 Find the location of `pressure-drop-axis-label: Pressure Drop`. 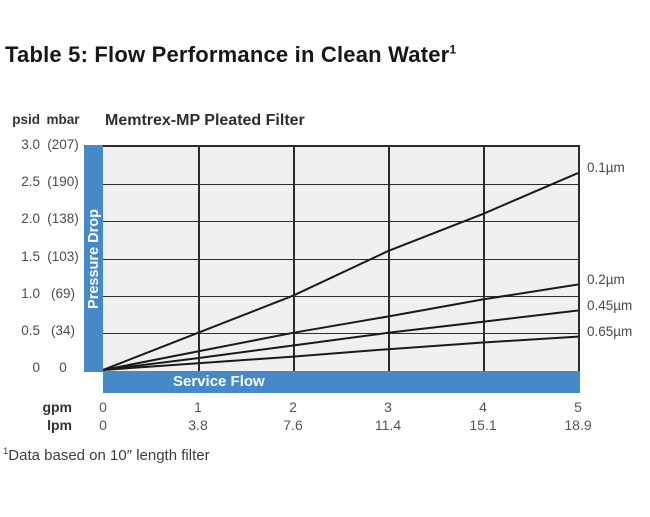

pressure-drop-axis-label: Pressure Drop is located at coordinates (93, 258).